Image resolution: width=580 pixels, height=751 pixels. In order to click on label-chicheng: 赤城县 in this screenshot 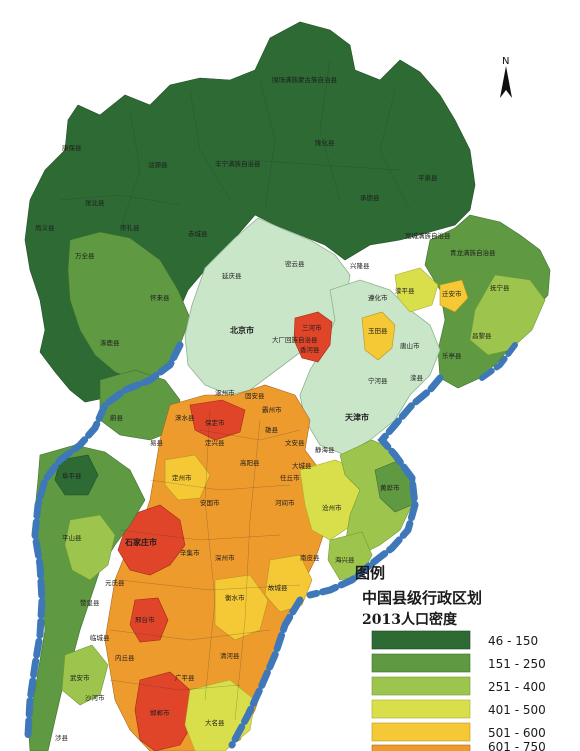, I will do `click(198, 234)`.